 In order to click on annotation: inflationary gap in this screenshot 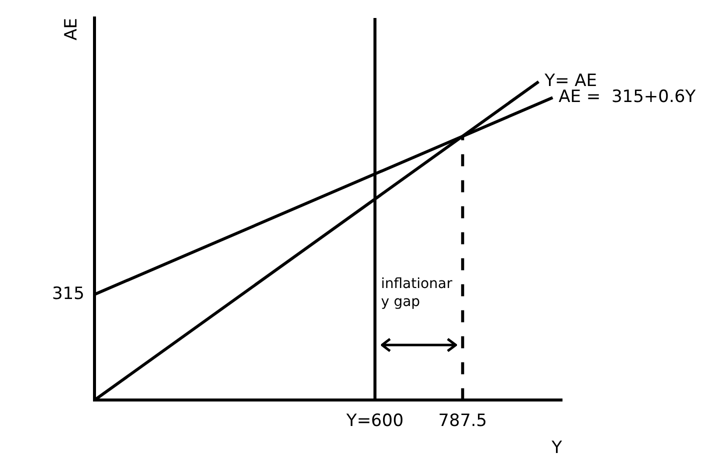, I will do `click(417, 293)`.